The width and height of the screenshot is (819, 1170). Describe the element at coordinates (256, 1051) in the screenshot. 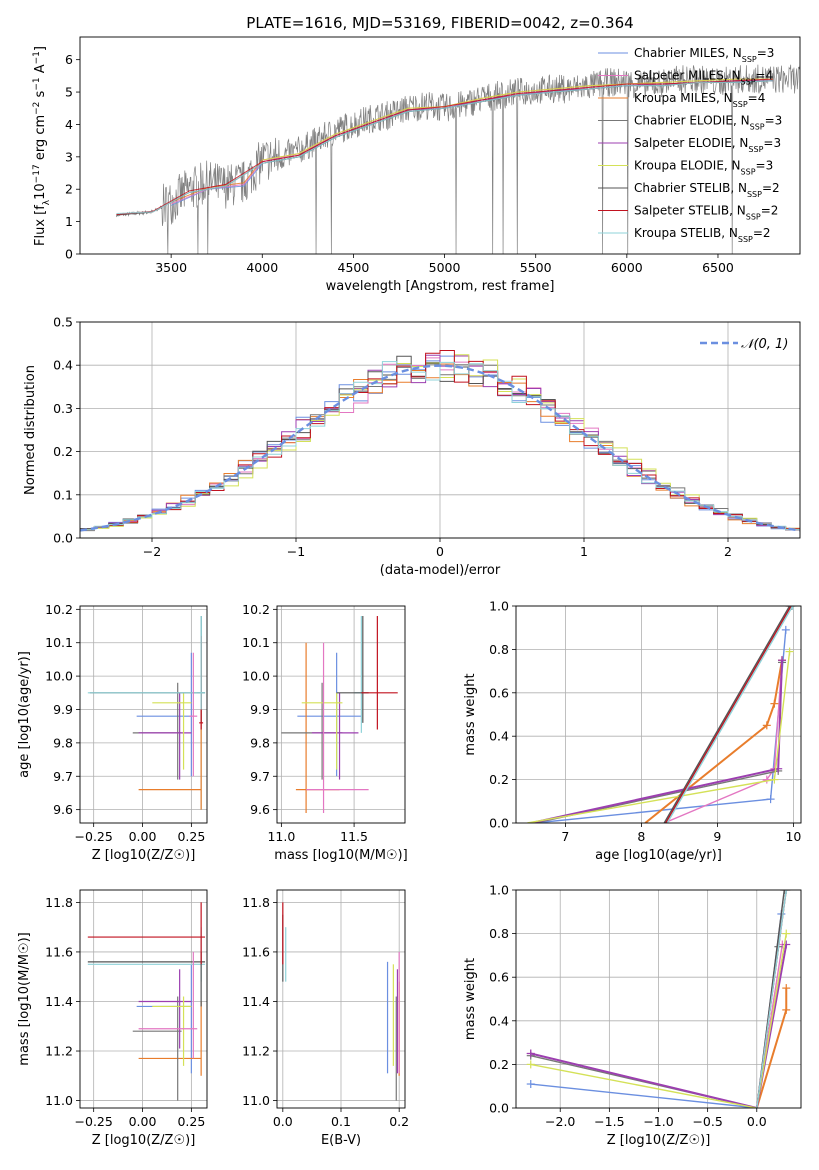

I see `y-tick-label: 11.2` at that location.